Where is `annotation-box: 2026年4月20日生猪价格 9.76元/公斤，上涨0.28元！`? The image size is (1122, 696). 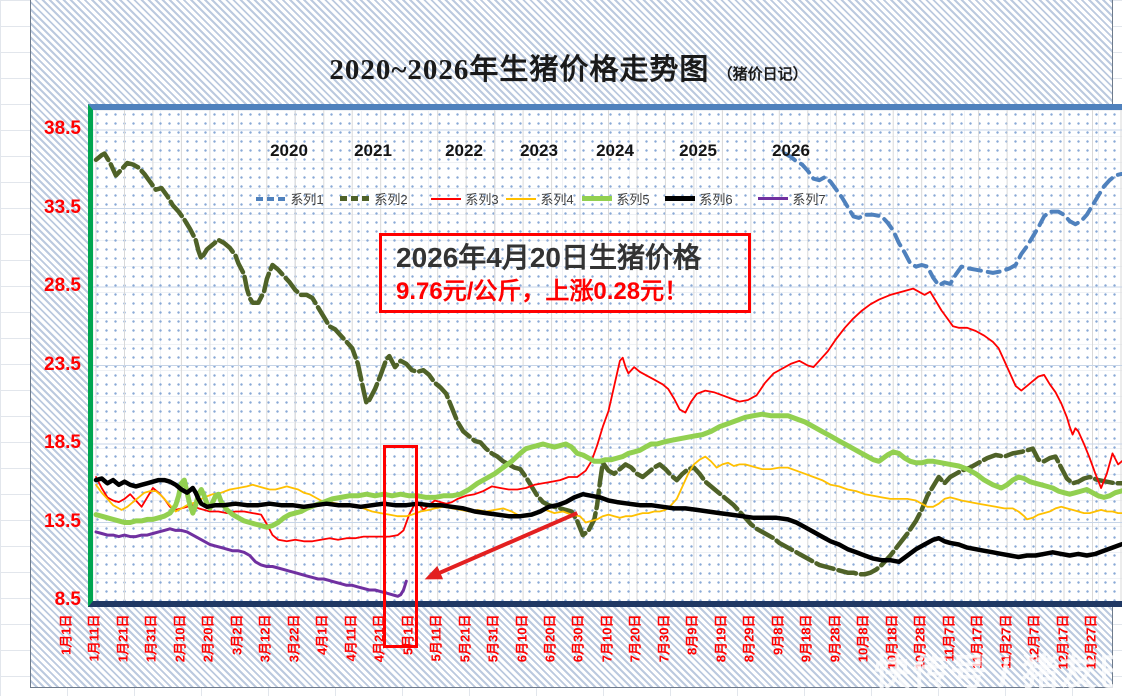
annotation-box: 2026年4月20日生猪价格 9.76元/公斤，上涨0.28元！ is located at coordinates (565, 273).